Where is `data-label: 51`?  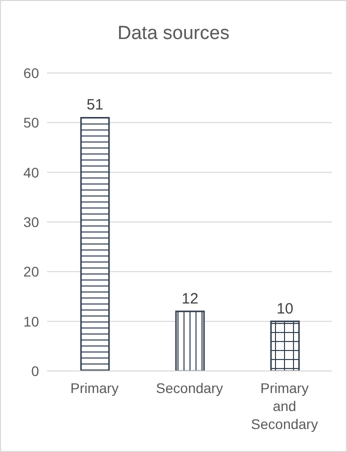 data-label: 51 is located at coordinates (95, 105).